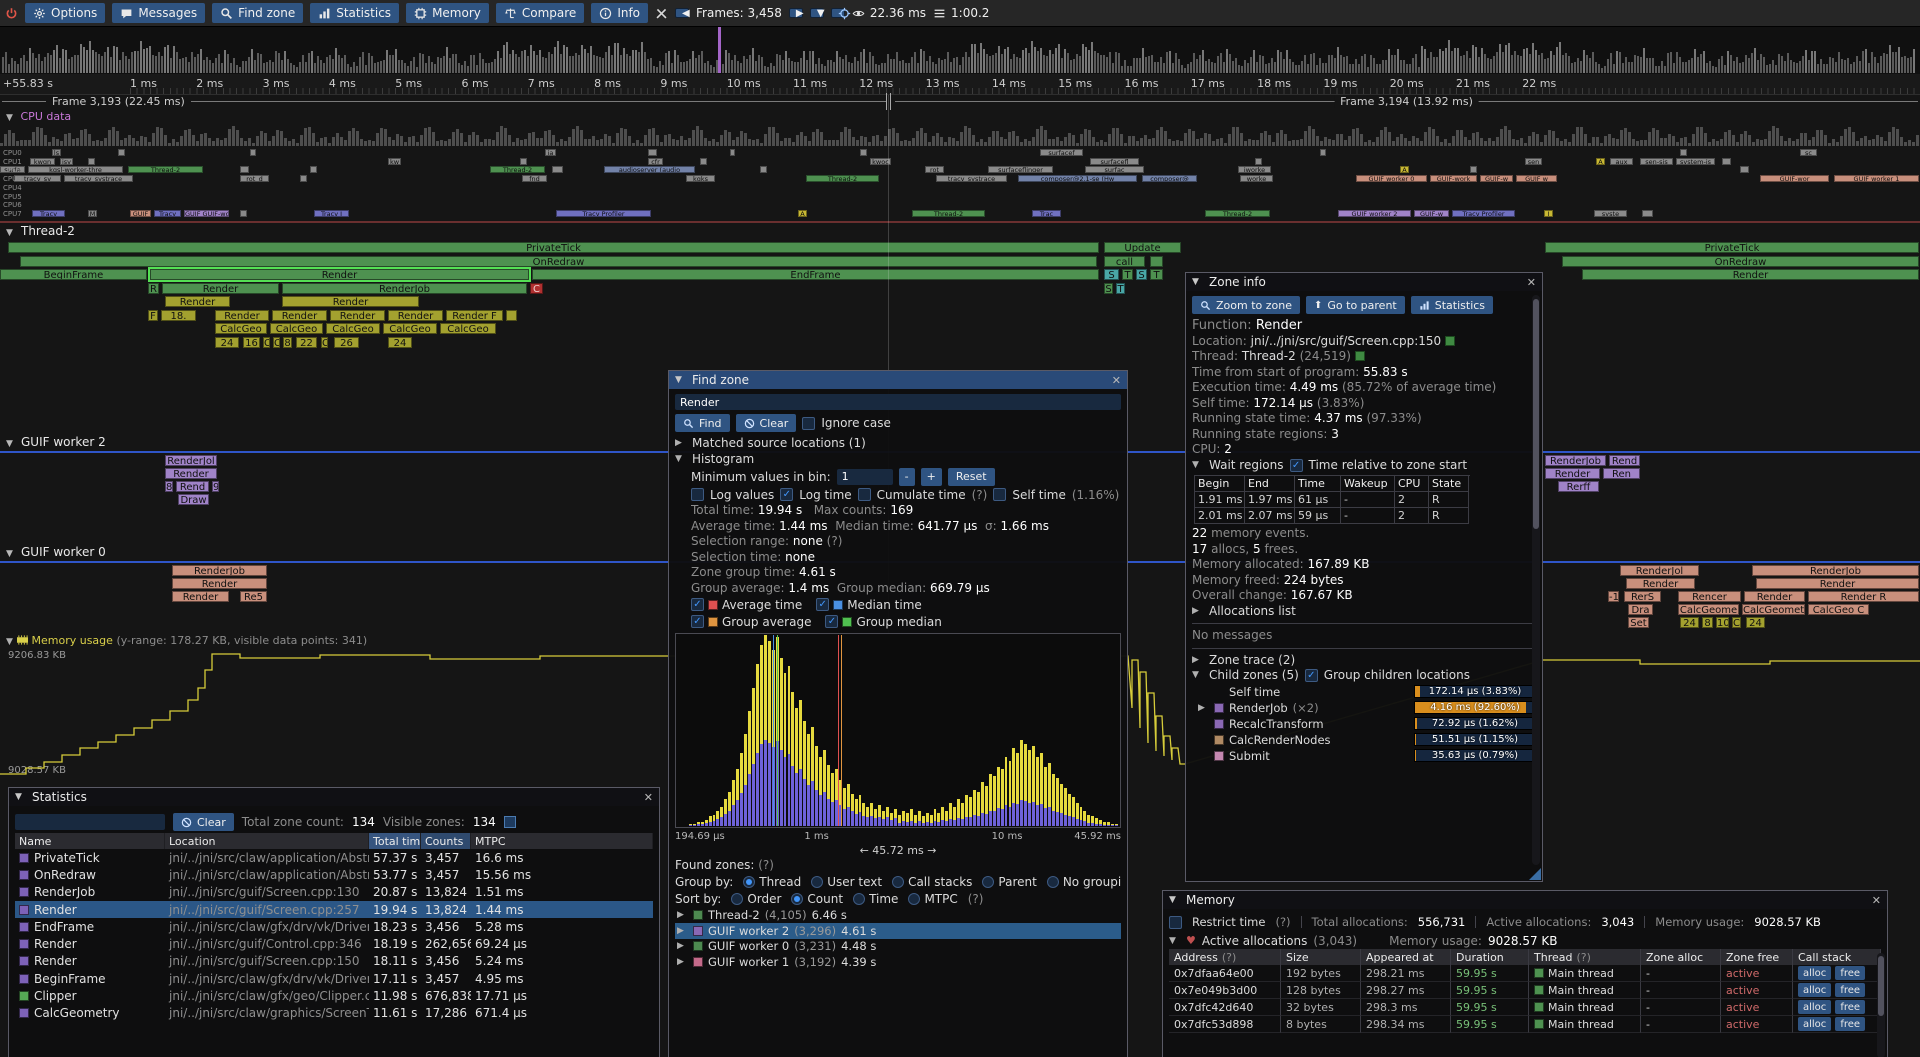  Describe the element at coordinates (1346, 340) in the screenshot. I see `location-value: jni/../jni/src/guif/Screen.cpp:150` at that location.